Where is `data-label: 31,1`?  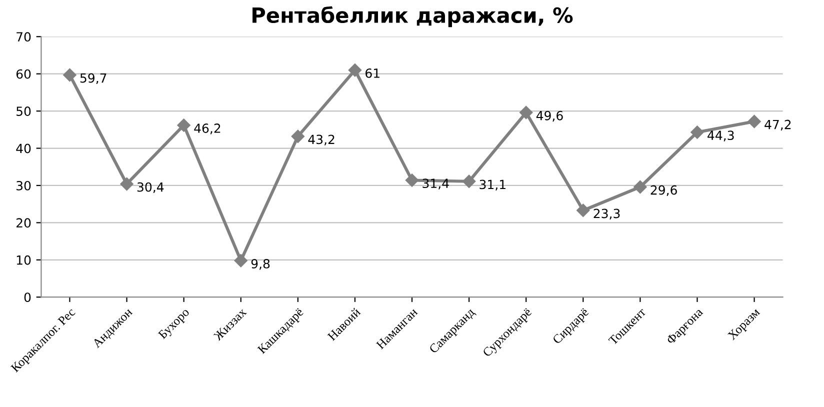
data-label: 31,1 is located at coordinates (493, 185).